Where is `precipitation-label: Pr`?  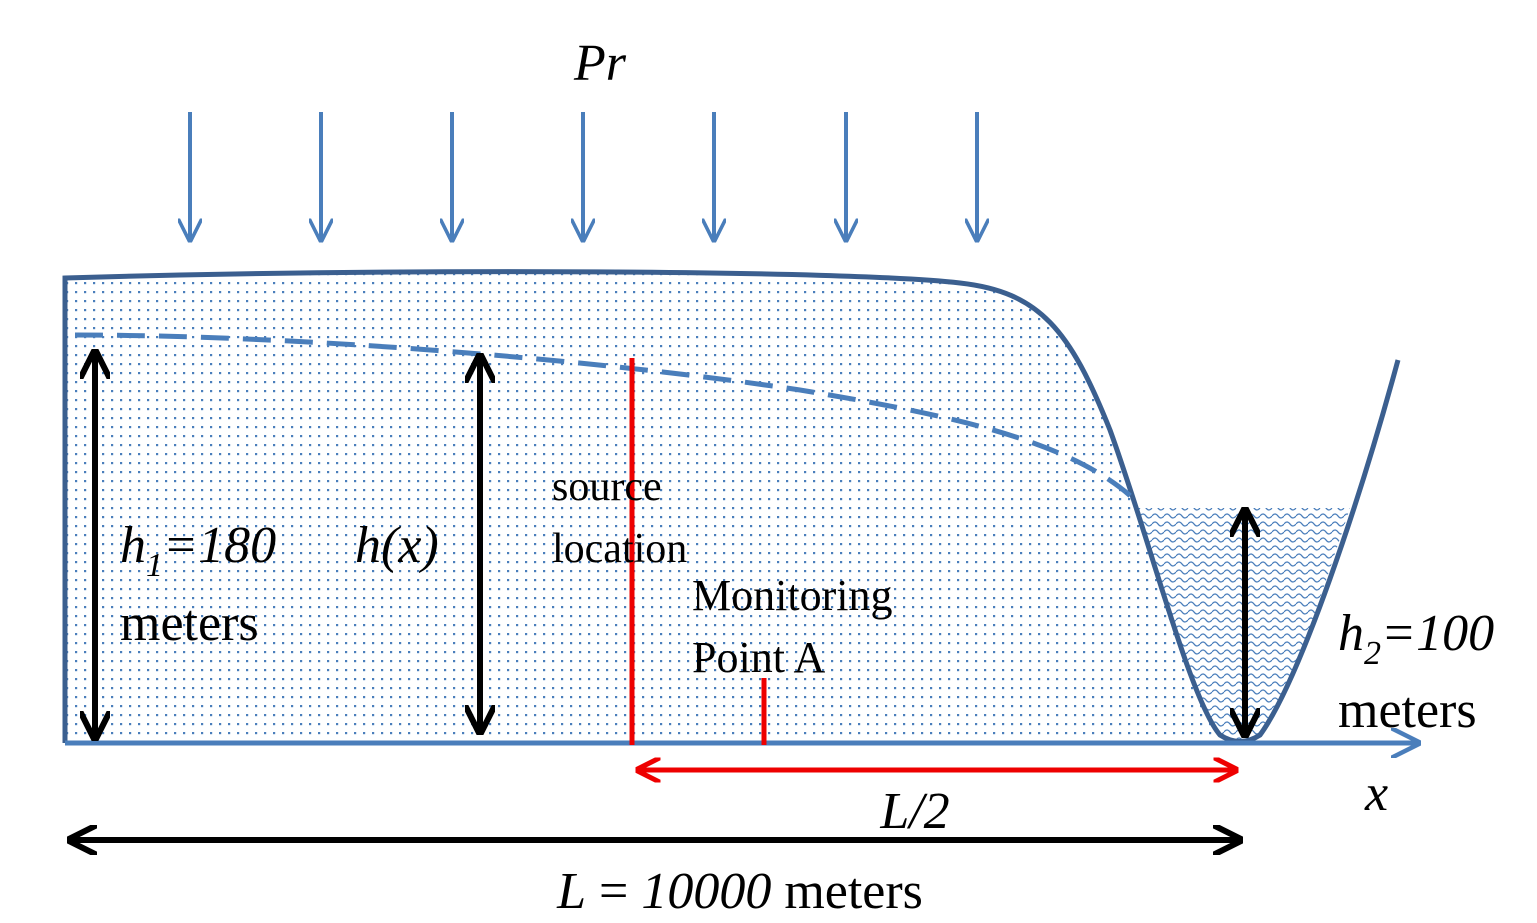
precipitation-label: Pr is located at coordinates (600, 63).